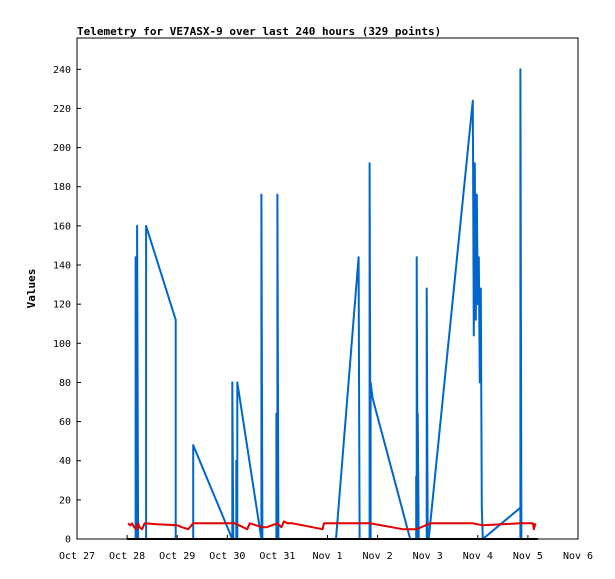 The width and height of the screenshot is (615, 579). Describe the element at coordinates (127, 556) in the screenshot. I see `x-tick-label: Oct 28` at that location.